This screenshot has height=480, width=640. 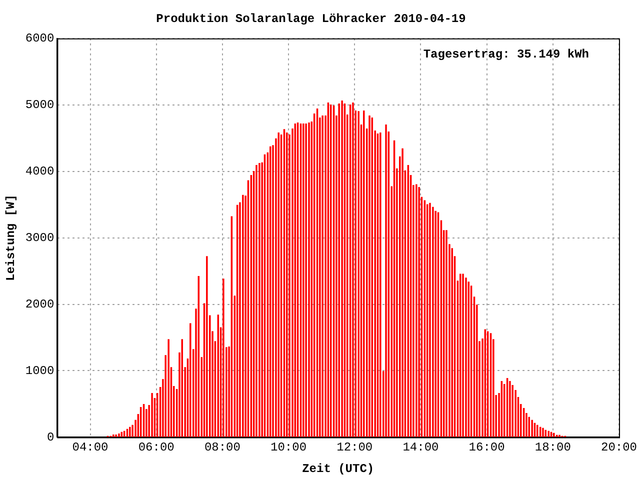 What do you see at coordinates (39, 39) in the screenshot?
I see `y-tick-label: 6000` at bounding box center [39, 39].